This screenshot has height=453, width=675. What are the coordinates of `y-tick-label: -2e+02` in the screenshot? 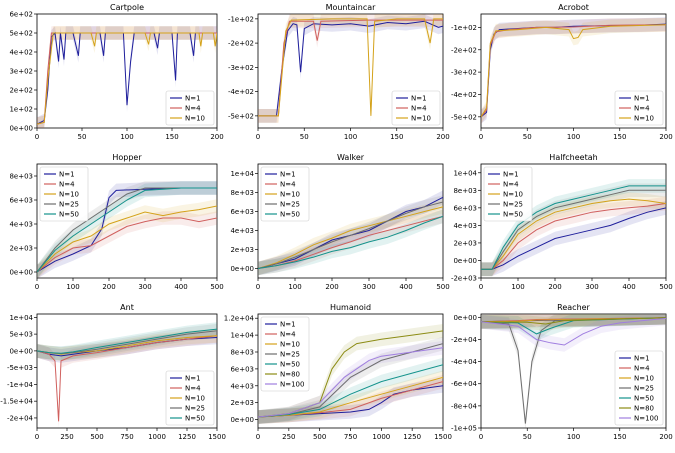 It's located at (241, 44).